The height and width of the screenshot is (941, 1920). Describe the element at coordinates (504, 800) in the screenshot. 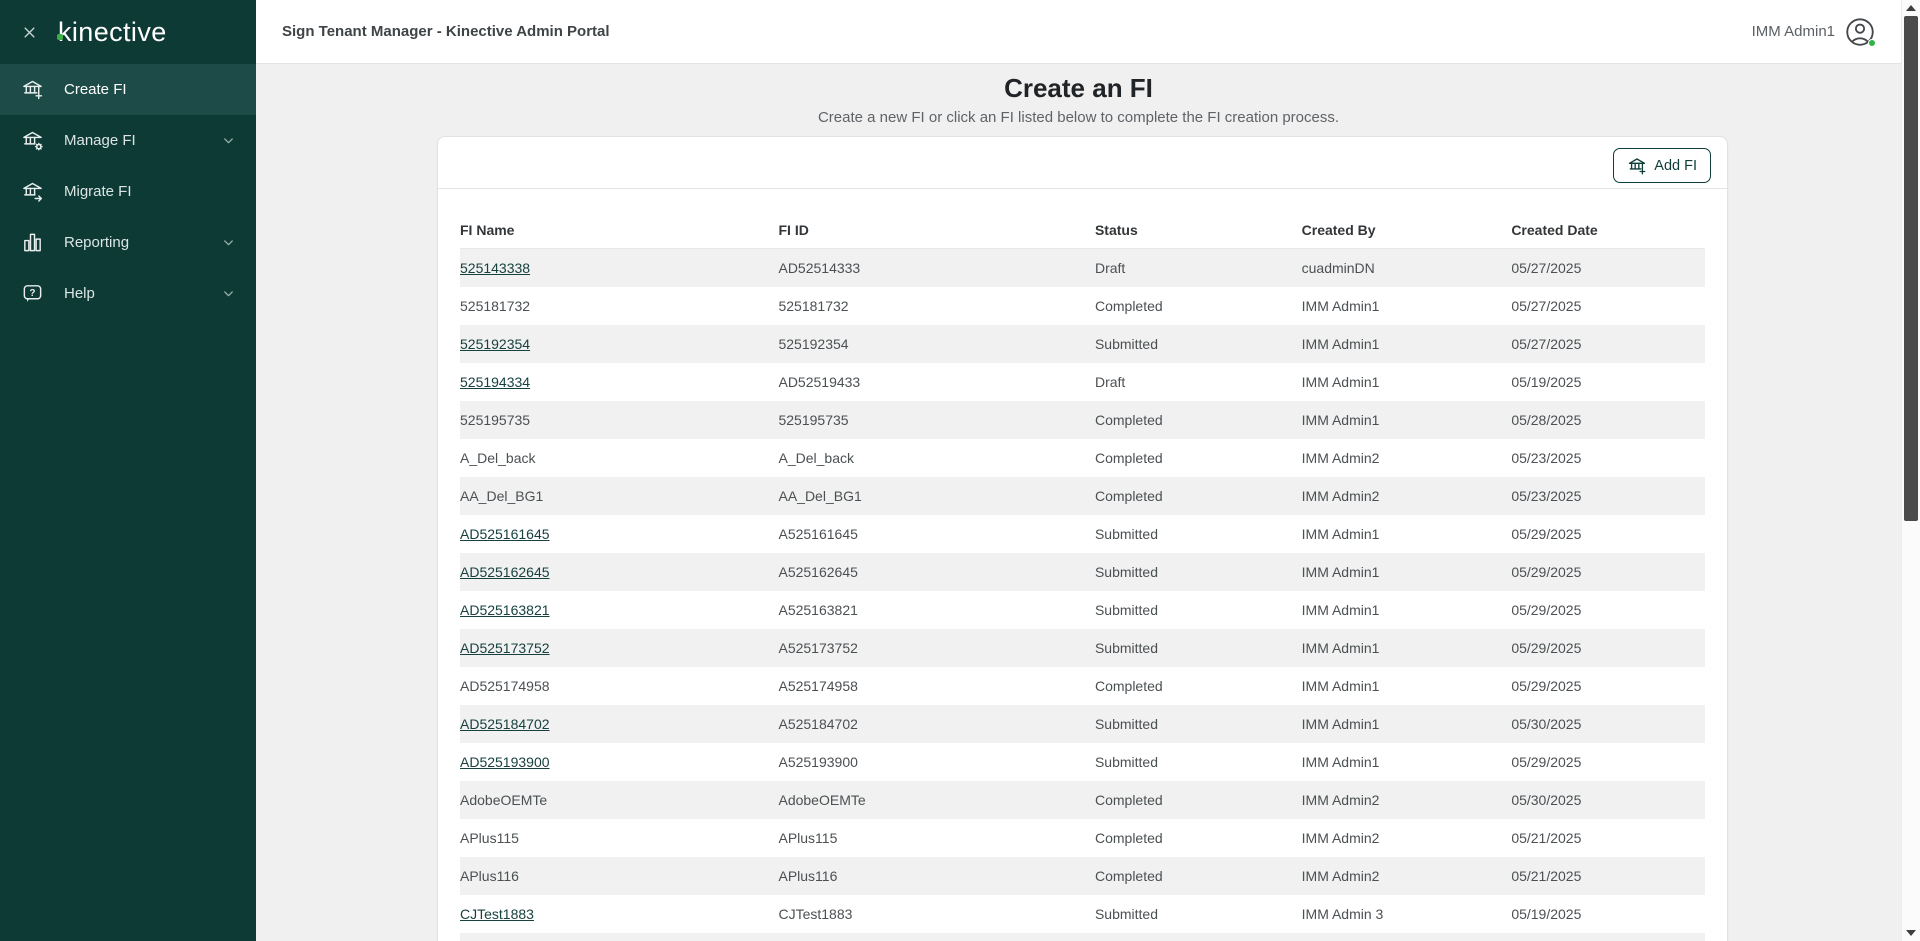

I see `fi-name-cell: AdobeOEMTe` at that location.